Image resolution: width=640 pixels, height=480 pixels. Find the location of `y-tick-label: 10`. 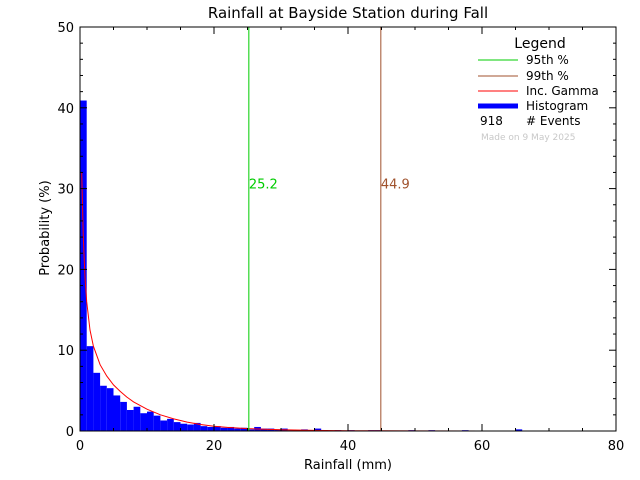

y-tick-label: 10 is located at coordinates (65, 351).